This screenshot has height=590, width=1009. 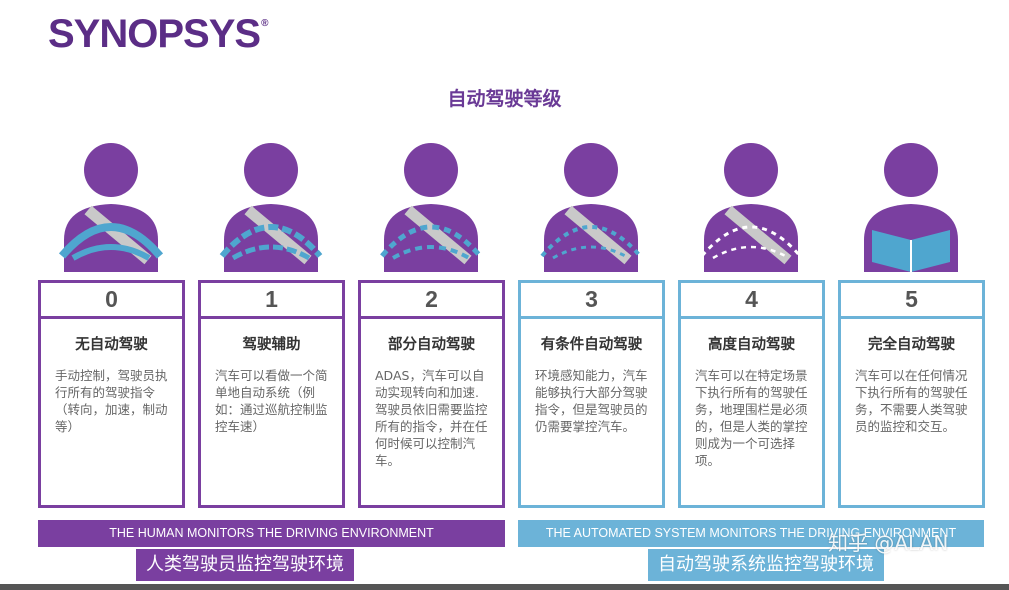 What do you see at coordinates (431, 301) in the screenshot?
I see `level-number: 2` at bounding box center [431, 301].